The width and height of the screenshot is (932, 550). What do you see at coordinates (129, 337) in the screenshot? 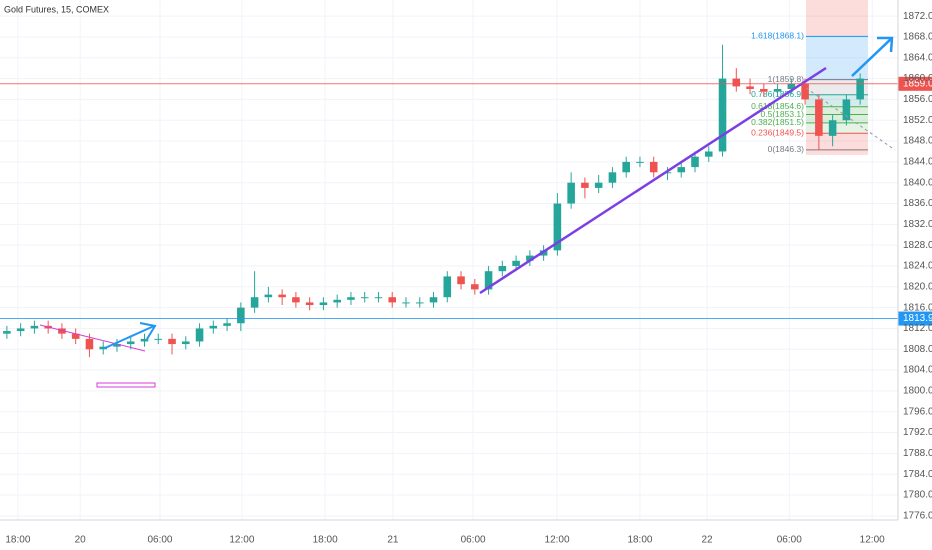
I see `arrow` at bounding box center [129, 337].